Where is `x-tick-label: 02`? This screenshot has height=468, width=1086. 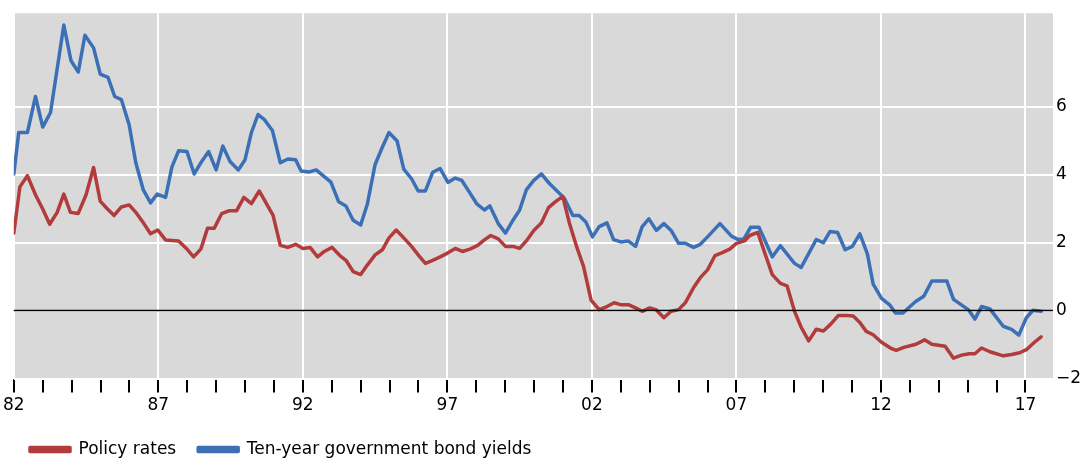 x-tick-label: 02 is located at coordinates (592, 404).